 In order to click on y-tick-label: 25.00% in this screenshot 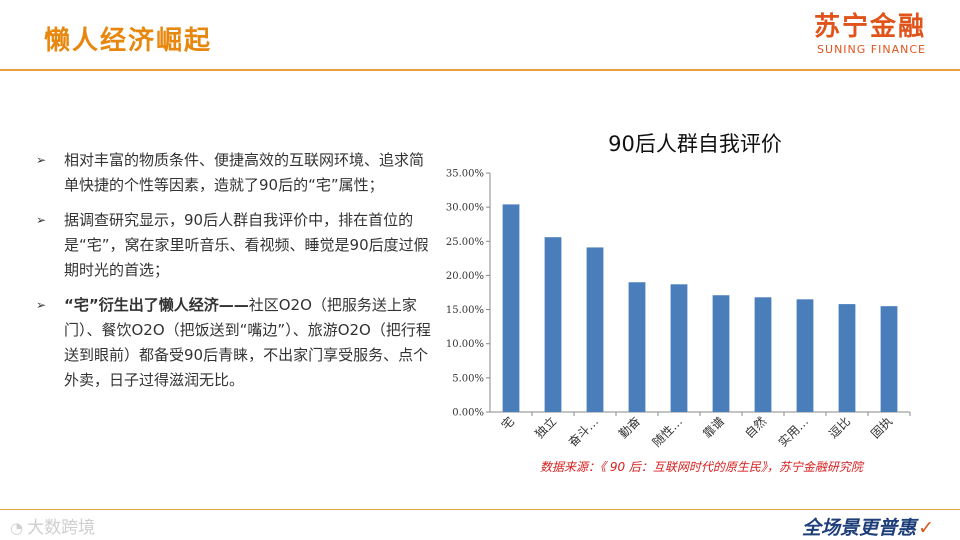, I will do `click(465, 242)`.